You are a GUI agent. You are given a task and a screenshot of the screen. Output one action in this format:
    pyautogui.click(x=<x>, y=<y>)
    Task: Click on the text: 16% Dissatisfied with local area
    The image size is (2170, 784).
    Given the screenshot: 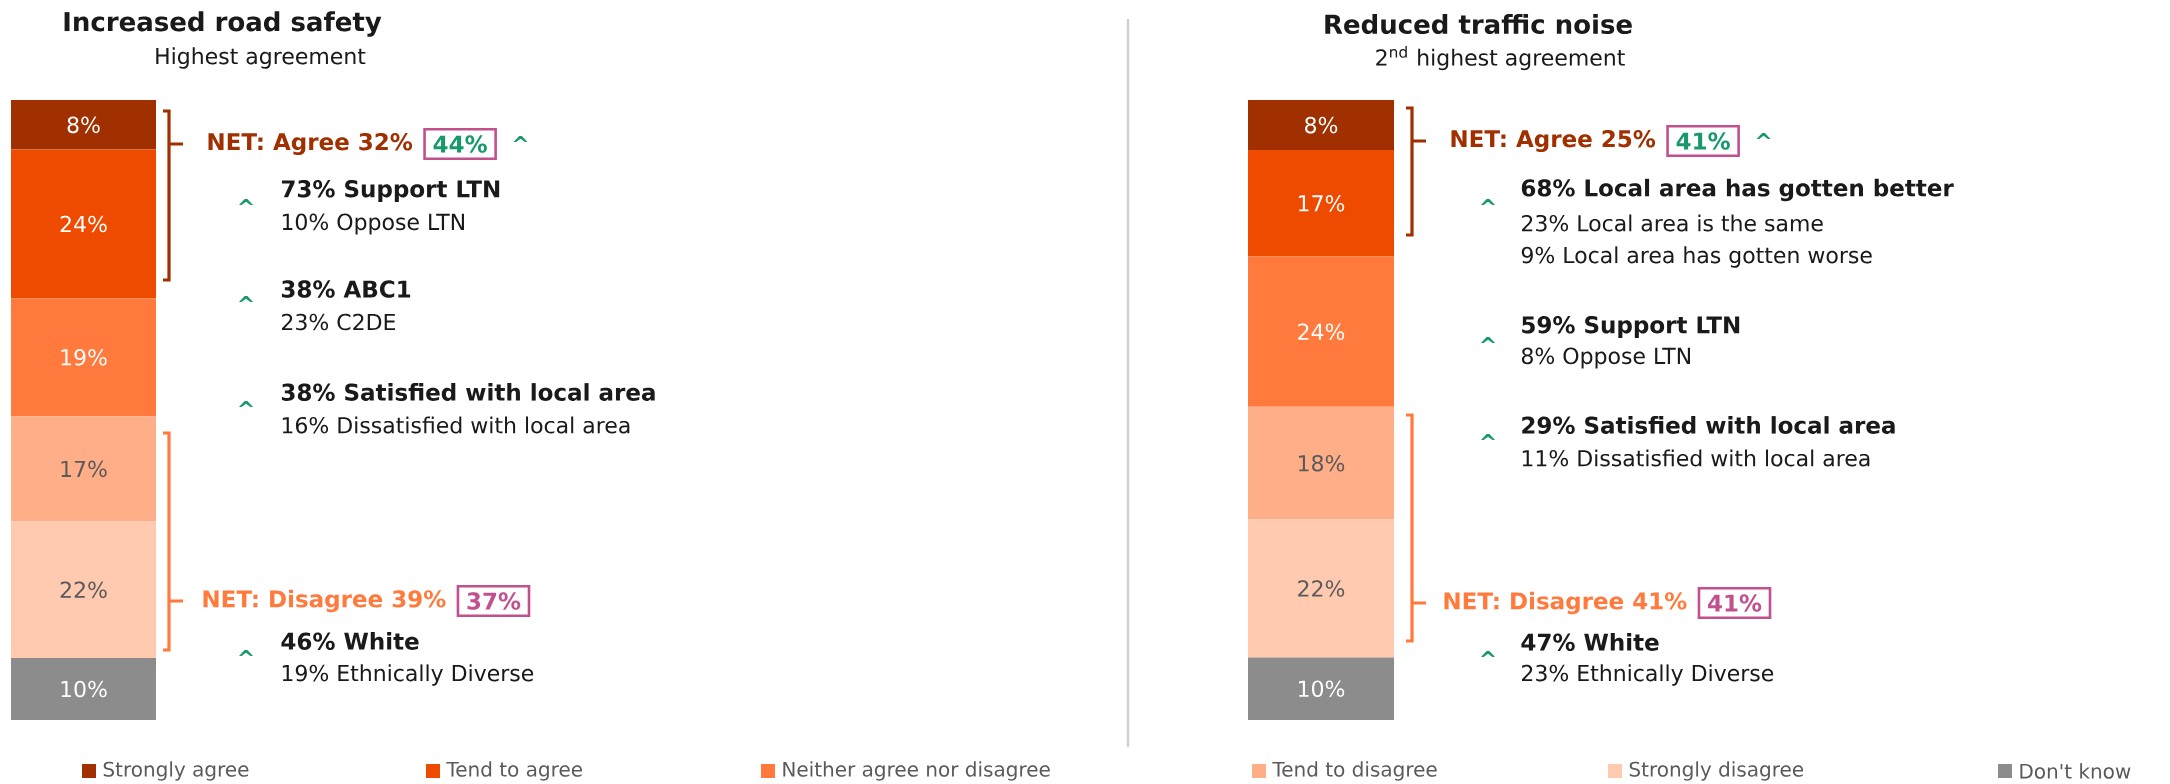 What is the action you would take?
    pyautogui.click(x=456, y=425)
    